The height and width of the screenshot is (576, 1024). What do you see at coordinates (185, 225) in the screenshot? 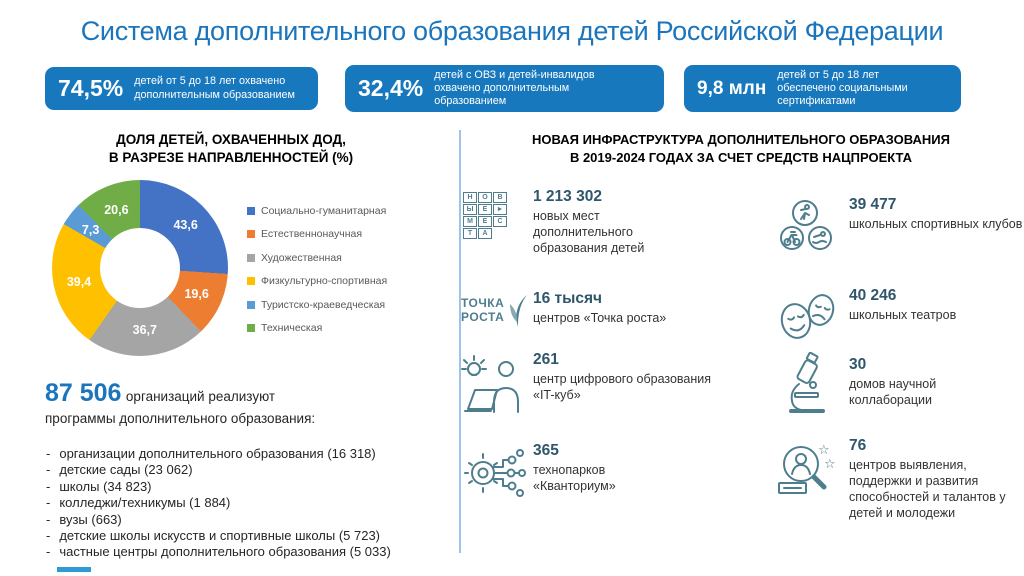
I see `donut-slice-label: 43,6` at bounding box center [185, 225].